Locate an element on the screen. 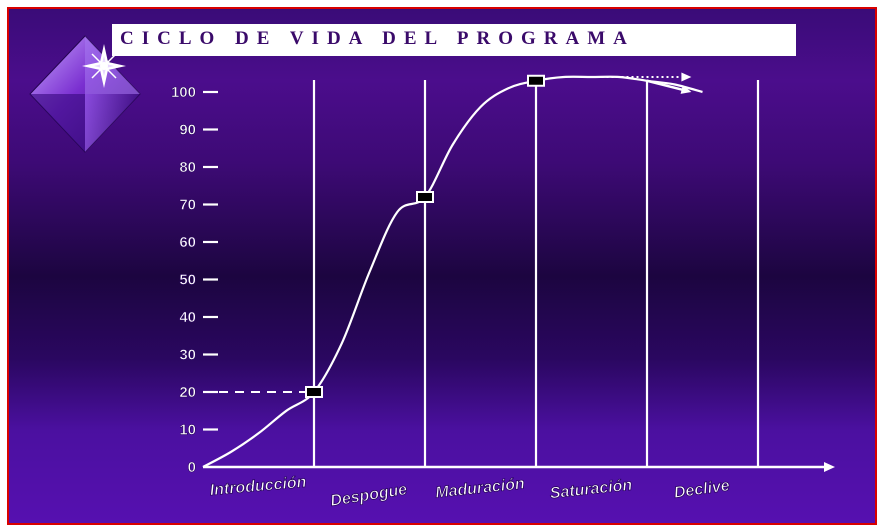 The image size is (877, 525). stage-label: Introducción is located at coordinates (258, 486).